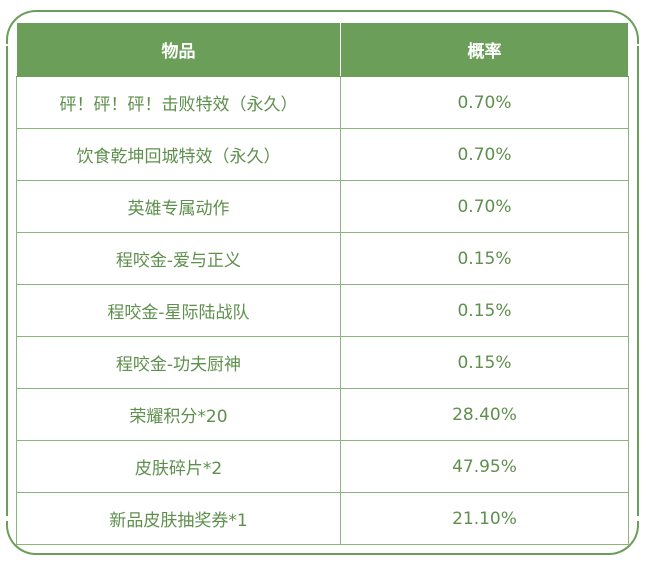  I want to click on header-item: 物品, so click(178, 49).